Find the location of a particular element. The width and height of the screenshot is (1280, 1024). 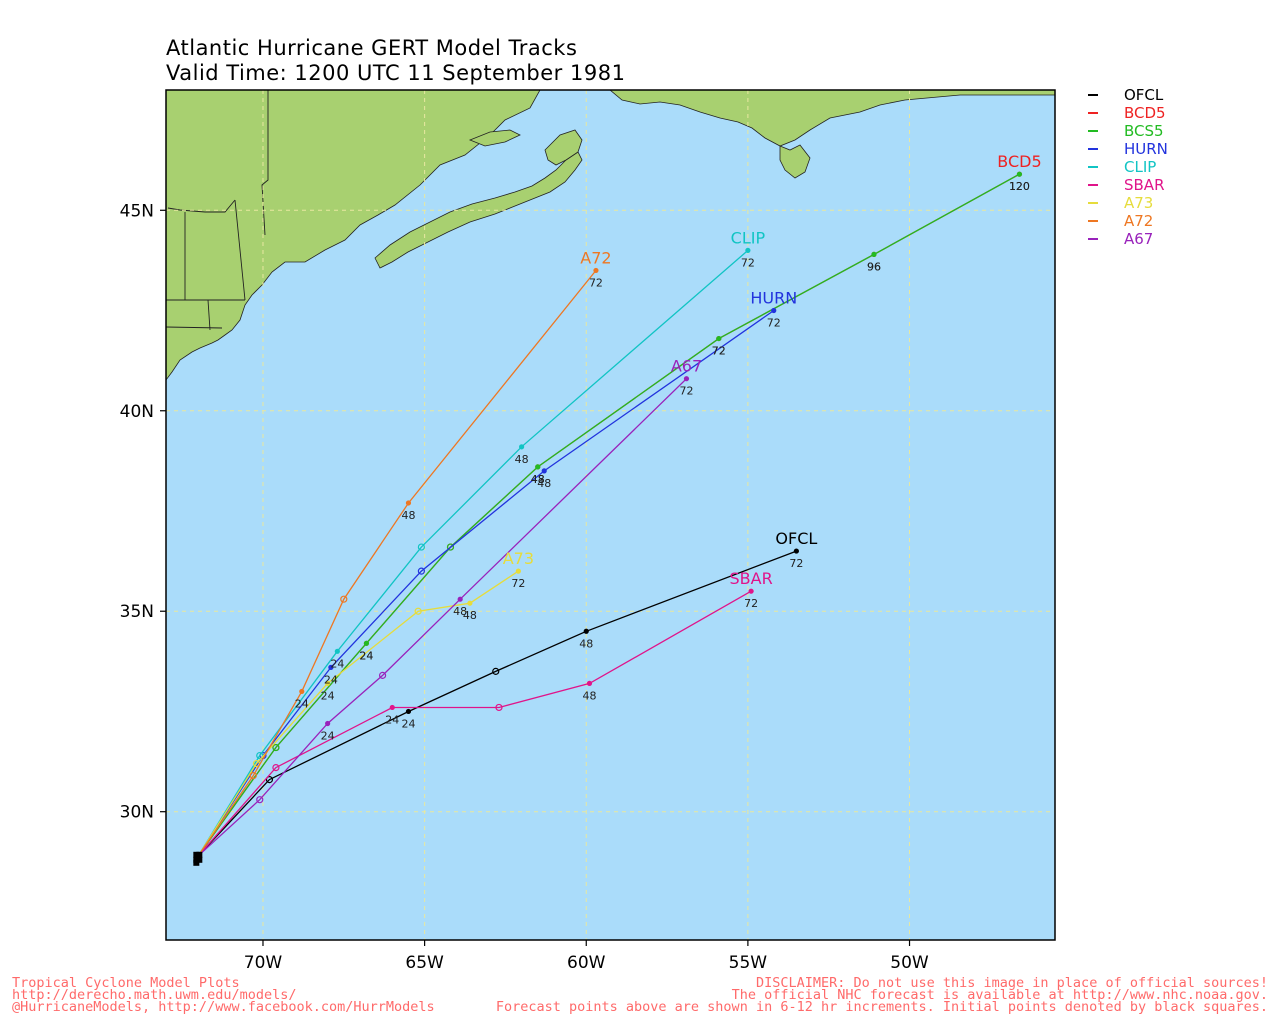

footer-left-line1: Tropical Cyclone Model Plots is located at coordinates (126, 983).